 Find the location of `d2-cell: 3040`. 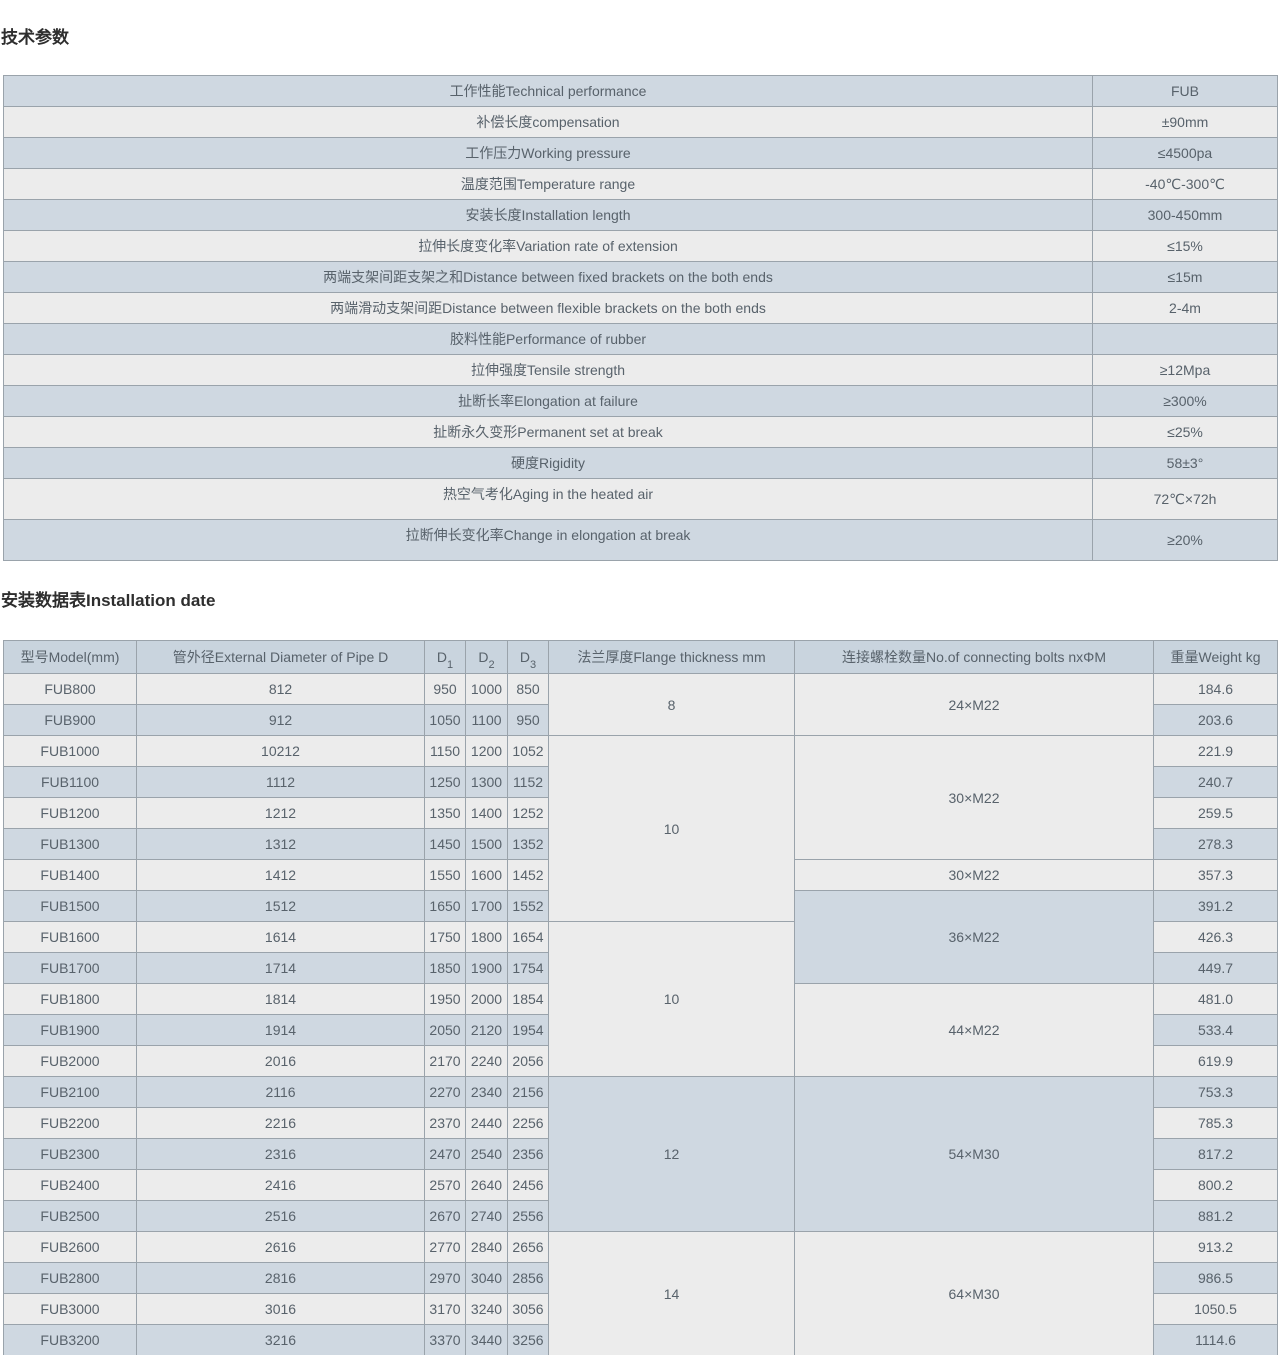

d2-cell: 3040 is located at coordinates (486, 1278).